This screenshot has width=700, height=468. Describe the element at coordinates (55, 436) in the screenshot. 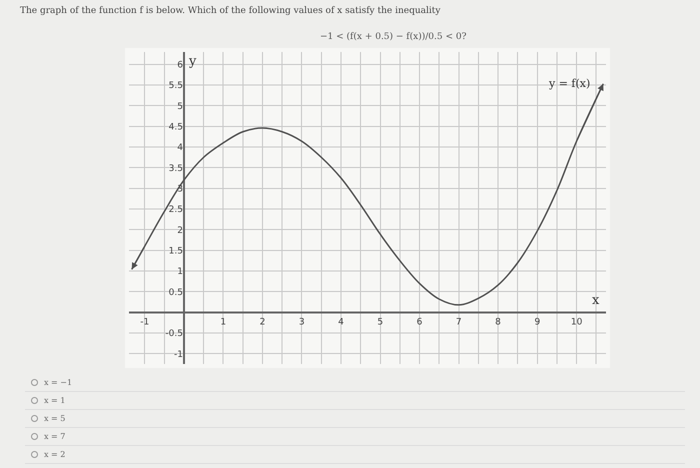

I see `text: x = 7` at that location.